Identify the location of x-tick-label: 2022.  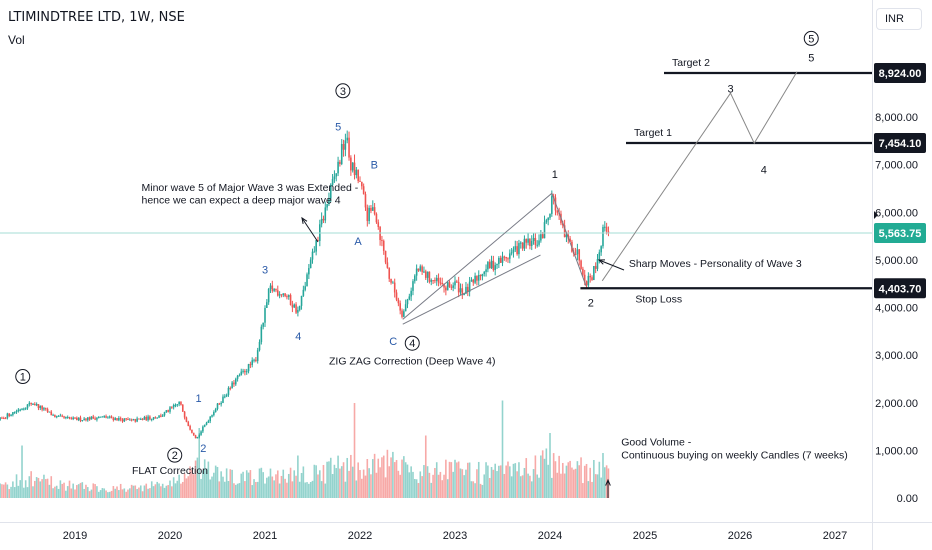
(360, 536).